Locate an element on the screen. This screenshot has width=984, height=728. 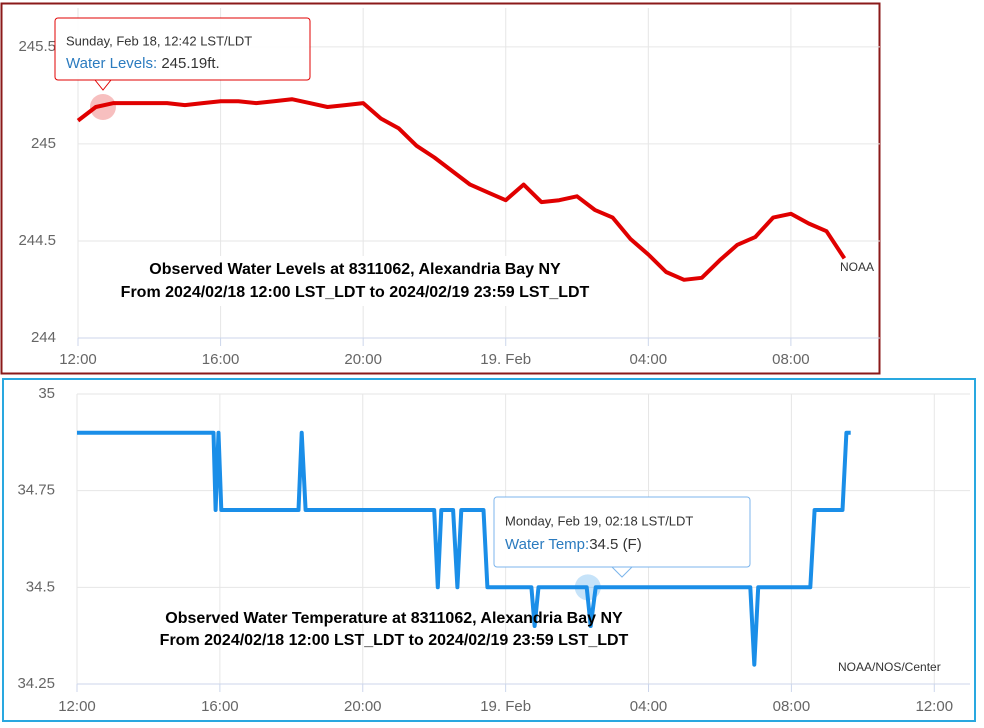
credit: NOAA/NOS/Center is located at coordinates (889, 667).